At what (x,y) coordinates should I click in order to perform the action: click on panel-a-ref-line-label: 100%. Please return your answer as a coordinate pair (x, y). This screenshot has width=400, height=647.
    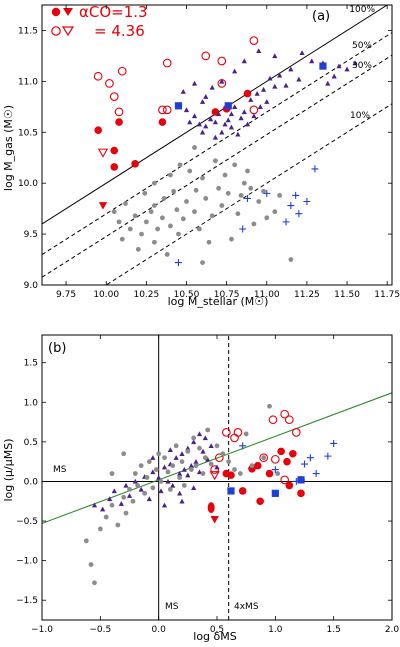
    Looking at the image, I should click on (362, 10).